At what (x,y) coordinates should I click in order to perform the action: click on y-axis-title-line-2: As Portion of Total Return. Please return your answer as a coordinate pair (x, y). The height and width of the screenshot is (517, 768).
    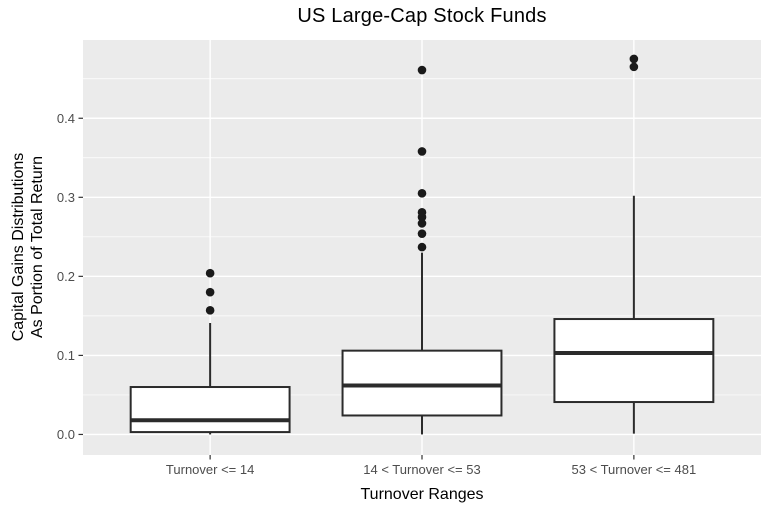
    Looking at the image, I should click on (37, 247).